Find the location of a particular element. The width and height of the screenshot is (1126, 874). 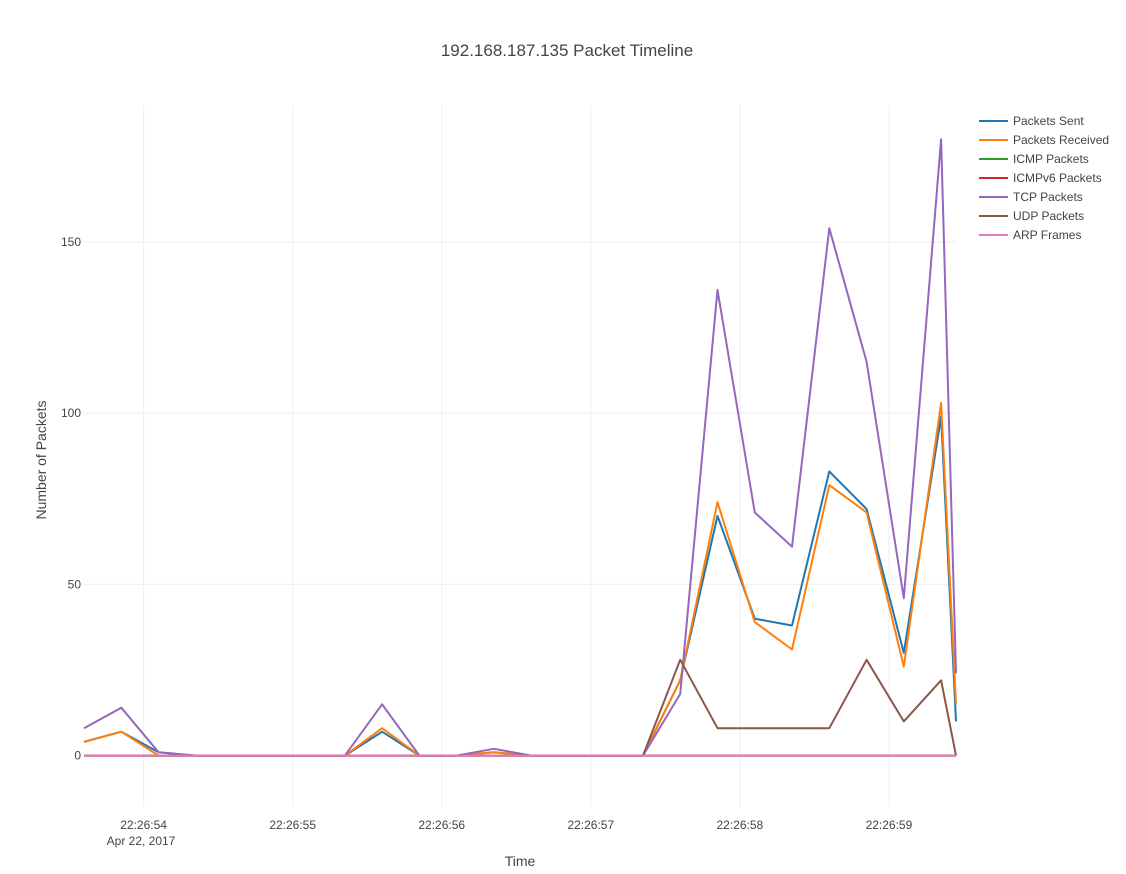

y-axis-ticks: 0 50 100 150 is located at coordinates (71, 499).